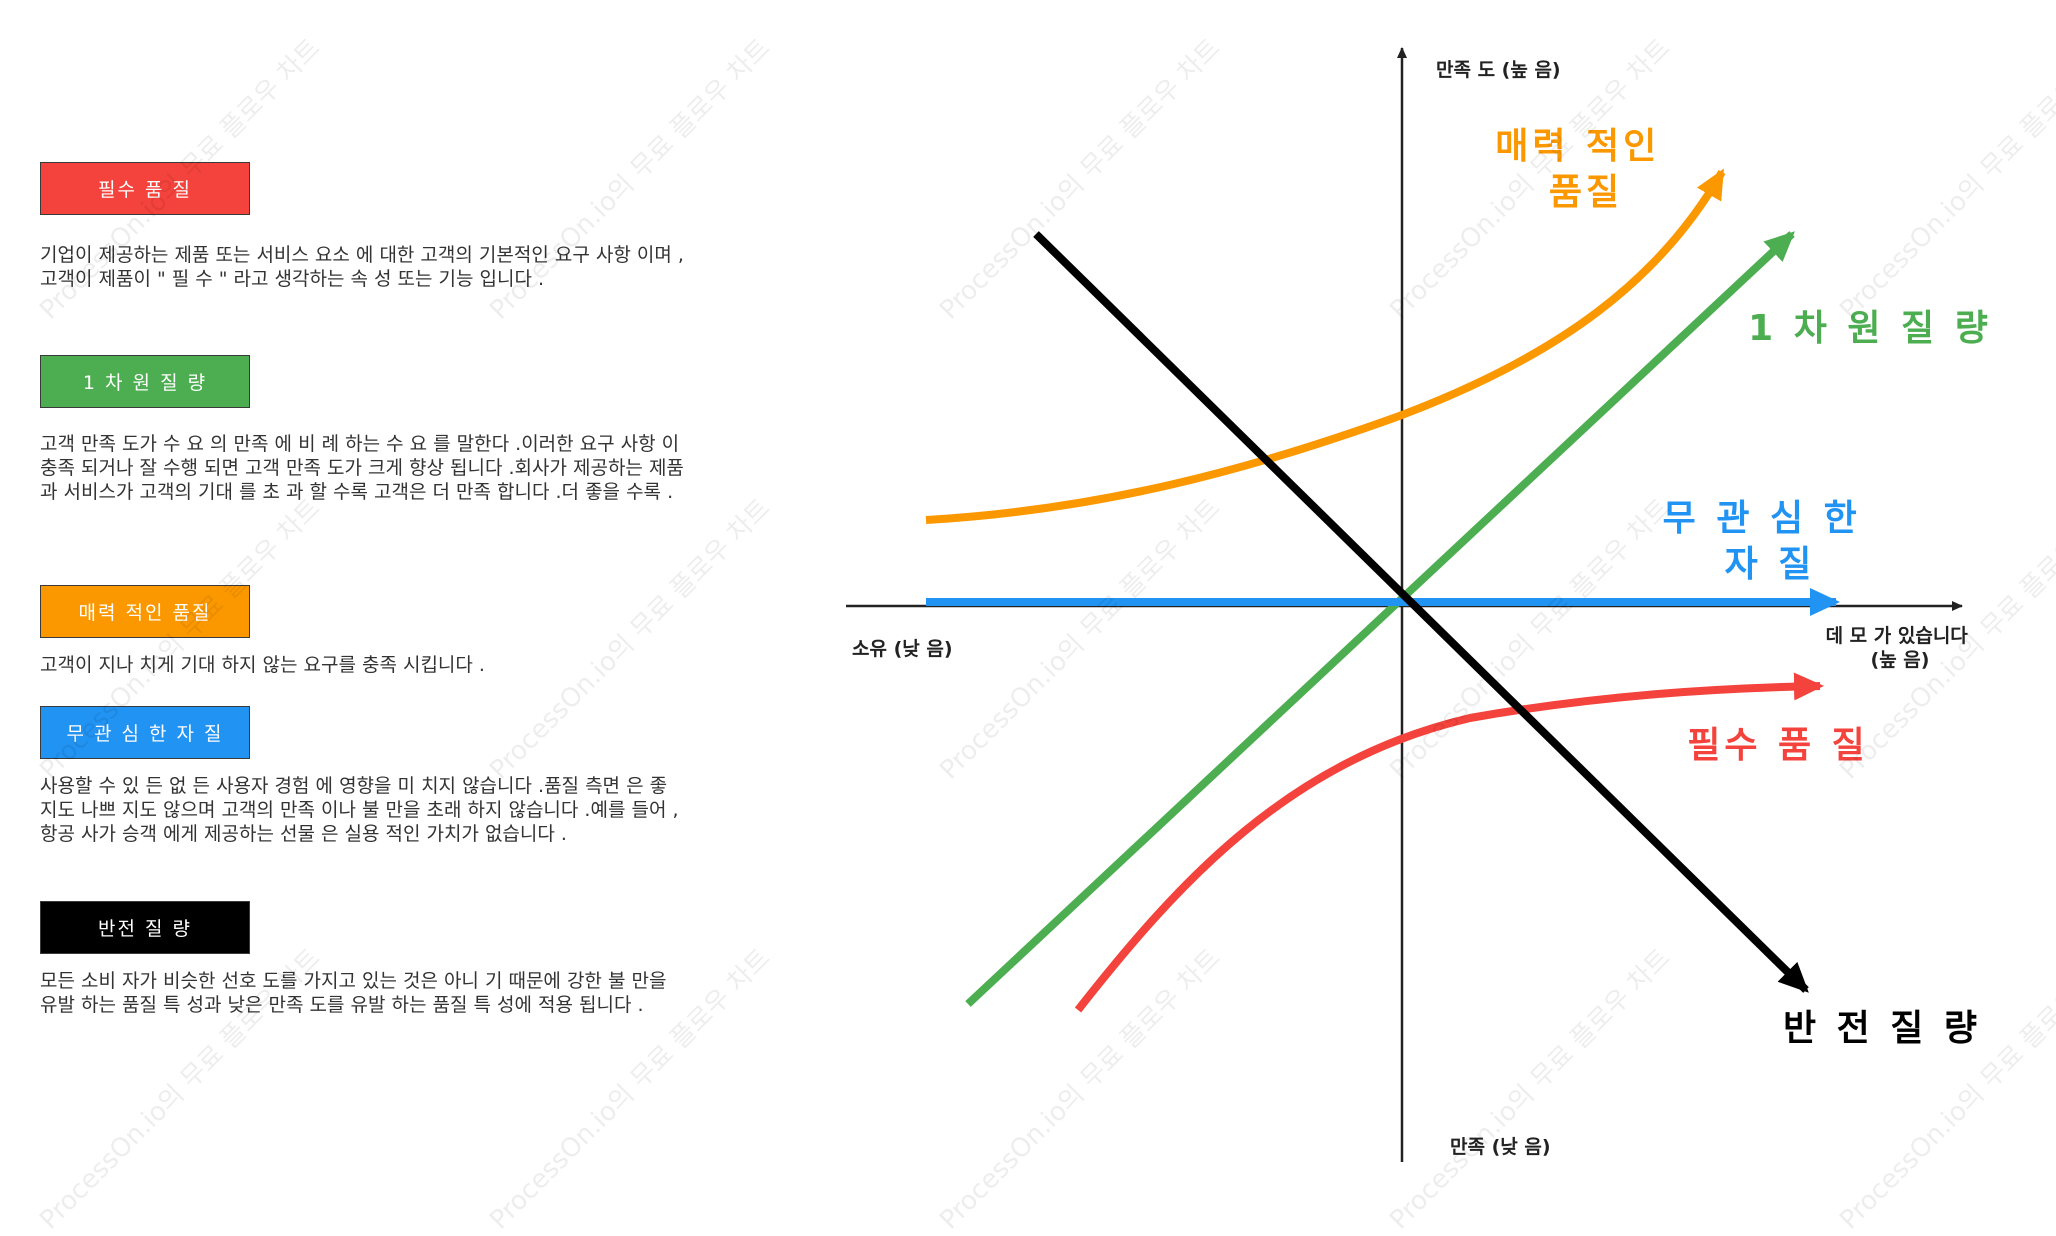  Describe the element at coordinates (1897, 636) in the screenshot. I see `x-axis-right-label-line1: 데 모 가 있습니다` at that location.